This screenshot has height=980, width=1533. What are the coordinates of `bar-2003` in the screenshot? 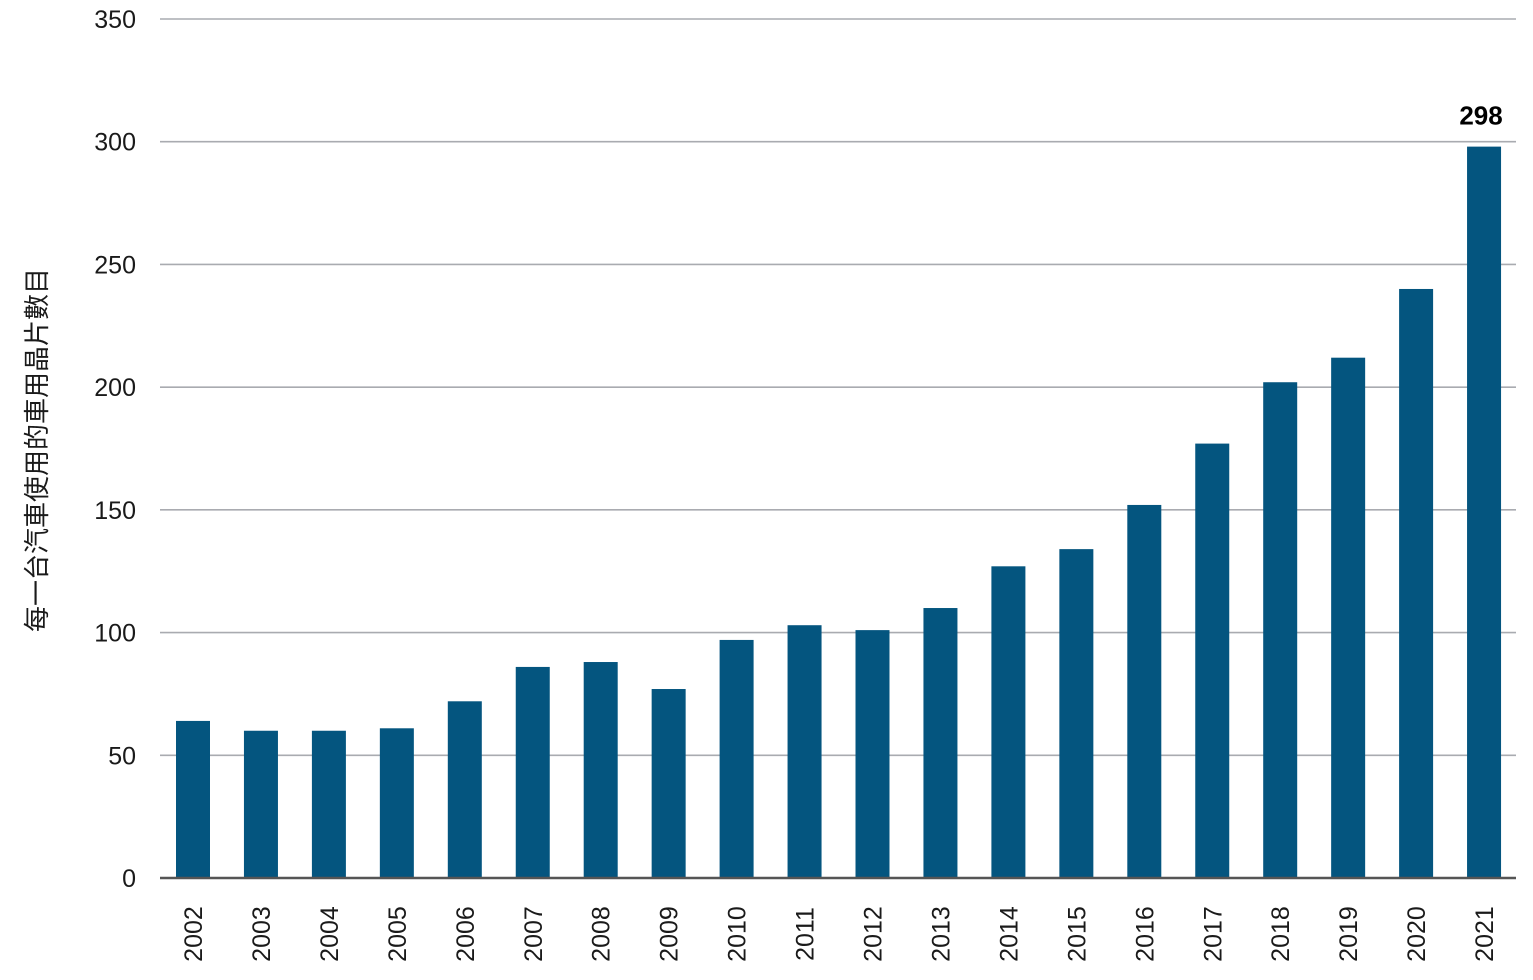 It's located at (260, 804).